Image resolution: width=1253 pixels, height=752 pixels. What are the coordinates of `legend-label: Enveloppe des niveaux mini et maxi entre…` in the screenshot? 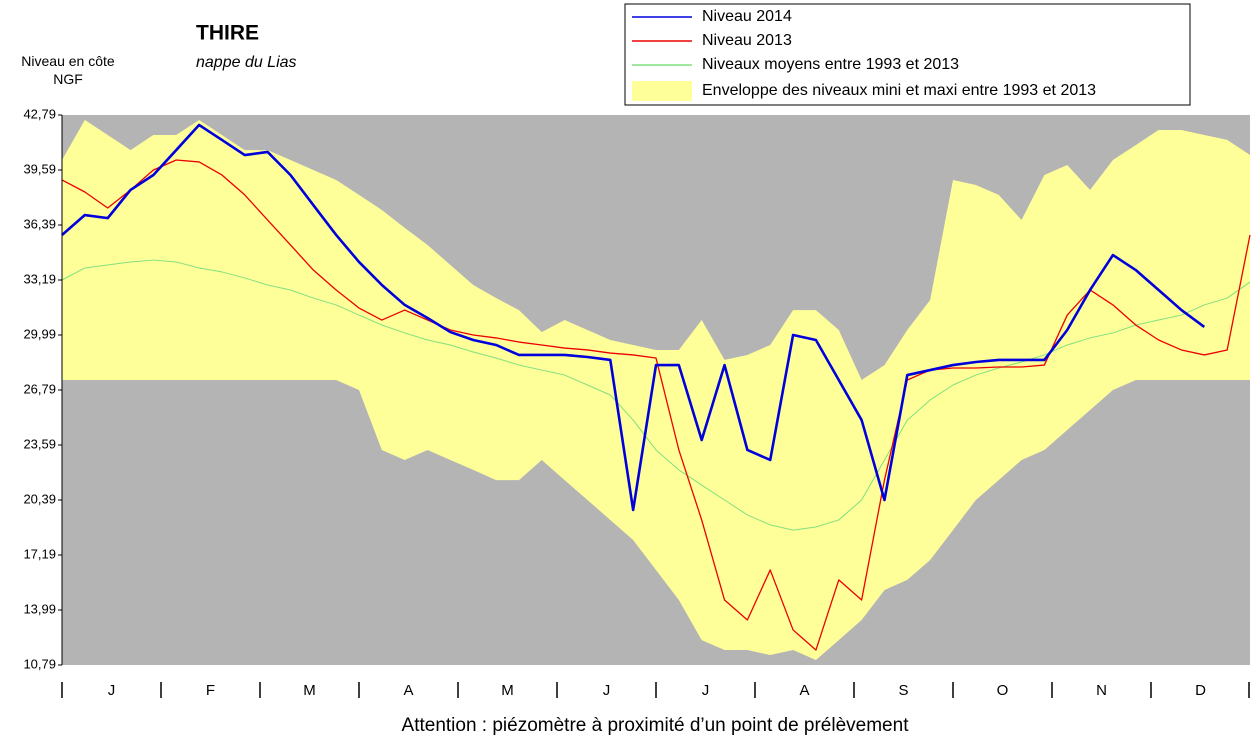 It's located at (899, 90).